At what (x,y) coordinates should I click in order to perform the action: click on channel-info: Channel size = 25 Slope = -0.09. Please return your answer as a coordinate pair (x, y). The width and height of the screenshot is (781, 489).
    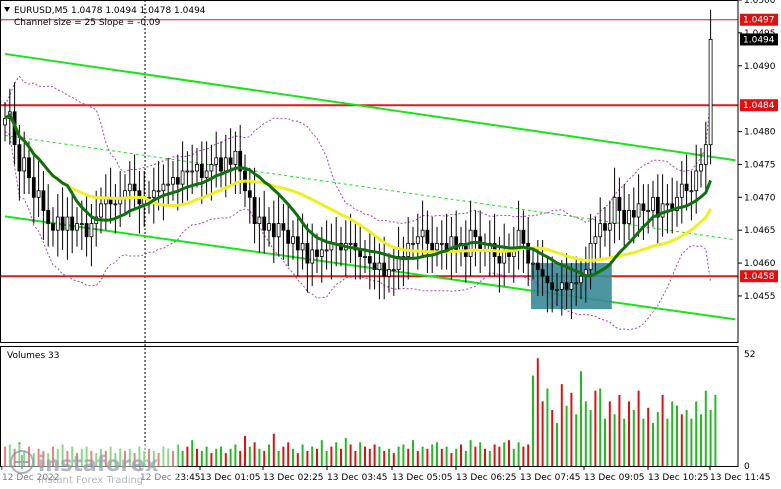
    Looking at the image, I should click on (87, 23).